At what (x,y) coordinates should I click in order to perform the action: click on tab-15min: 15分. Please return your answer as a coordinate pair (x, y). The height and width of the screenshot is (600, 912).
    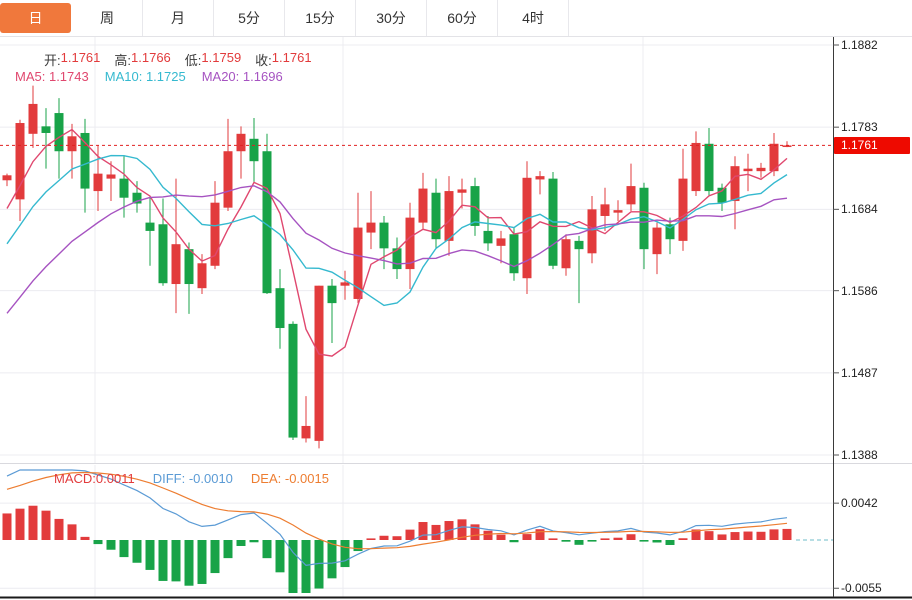
    Looking at the image, I should click on (320, 18).